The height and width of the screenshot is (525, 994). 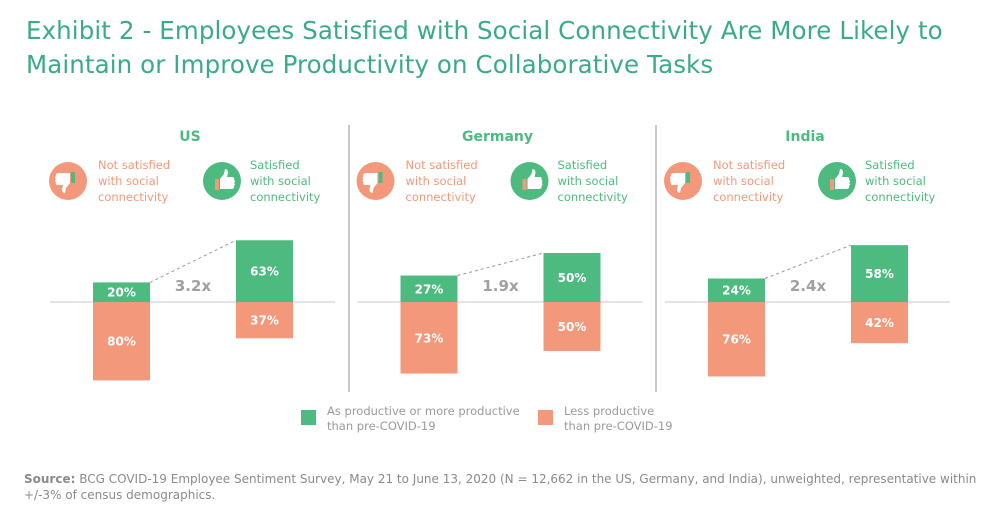 I want to click on data-label-productive: 50%, so click(x=572, y=278).